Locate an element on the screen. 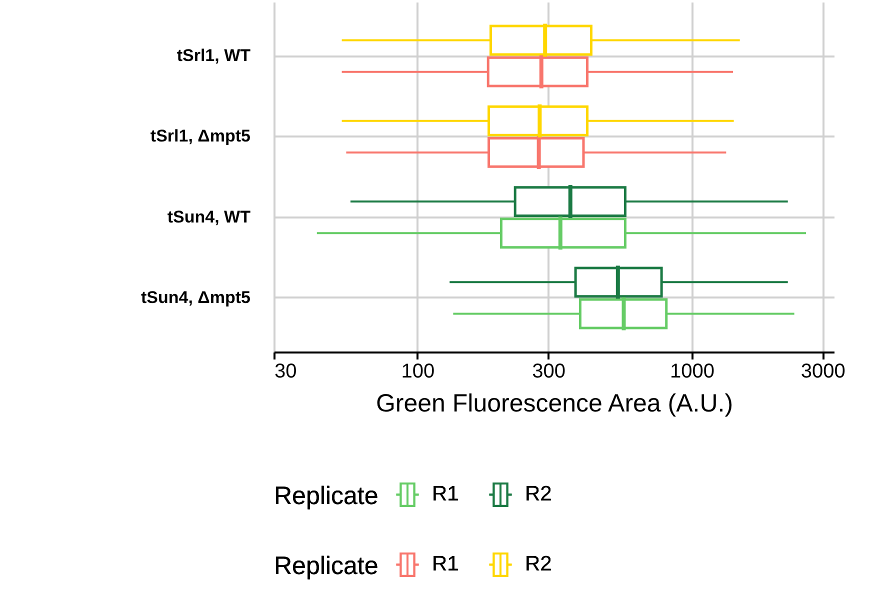 The image size is (878, 591). x-tick-label: 3000 is located at coordinates (823, 371).